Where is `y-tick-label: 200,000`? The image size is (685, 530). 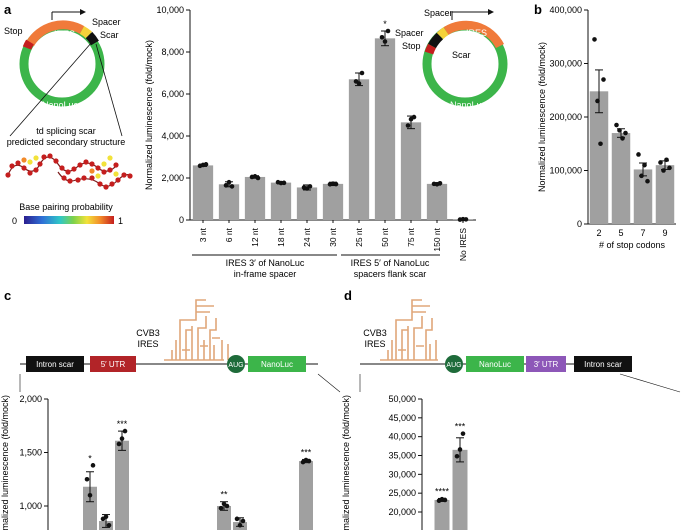
y-tick-label: 200,000 is located at coordinates (565, 117).